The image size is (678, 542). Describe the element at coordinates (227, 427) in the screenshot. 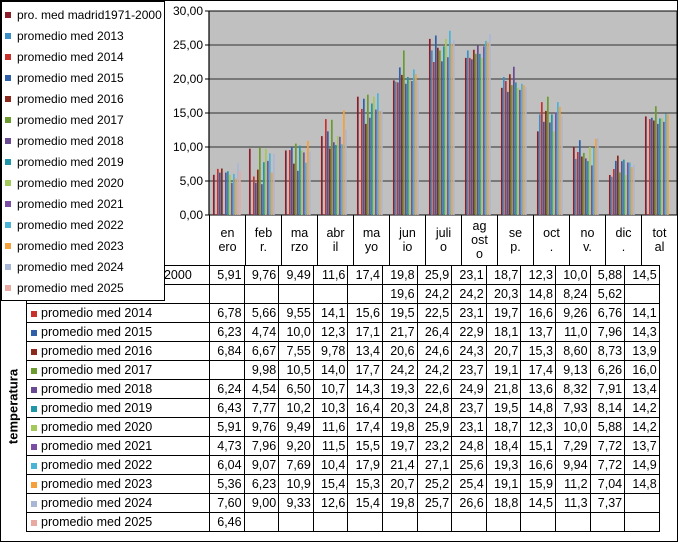

I see `data-label: 5,91` at that location.